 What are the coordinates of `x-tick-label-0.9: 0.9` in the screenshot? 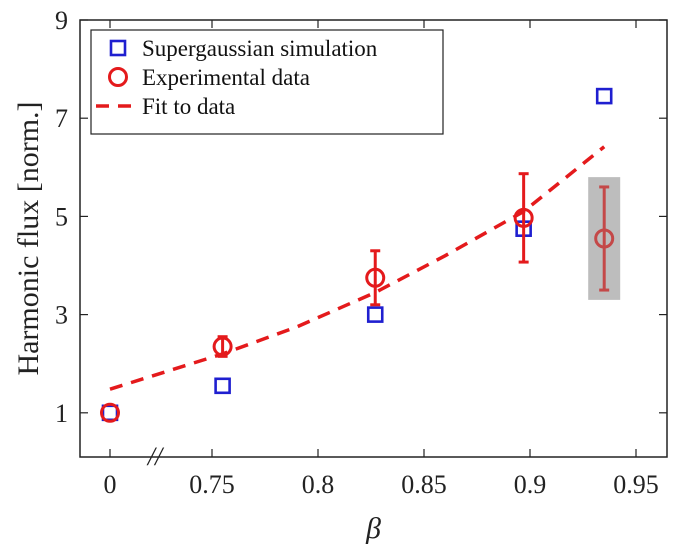 It's located at (530, 484).